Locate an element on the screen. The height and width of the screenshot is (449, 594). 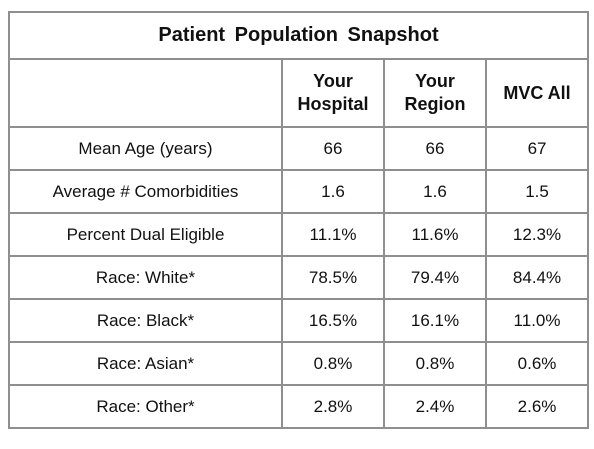
cell-value: 12.3% is located at coordinates (537, 234).